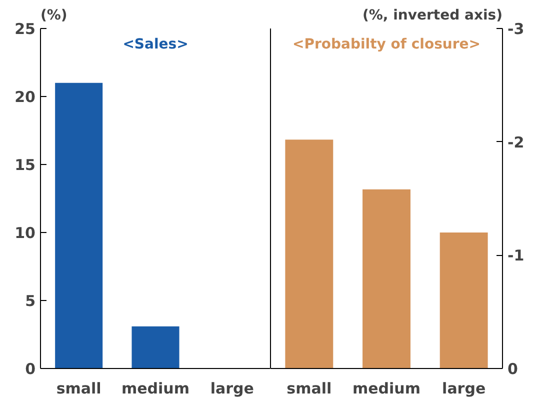 Image resolution: width=544 pixels, height=408 pixels. Describe the element at coordinates (516, 29) in the screenshot. I see `y2-tick-label: -3` at that location.